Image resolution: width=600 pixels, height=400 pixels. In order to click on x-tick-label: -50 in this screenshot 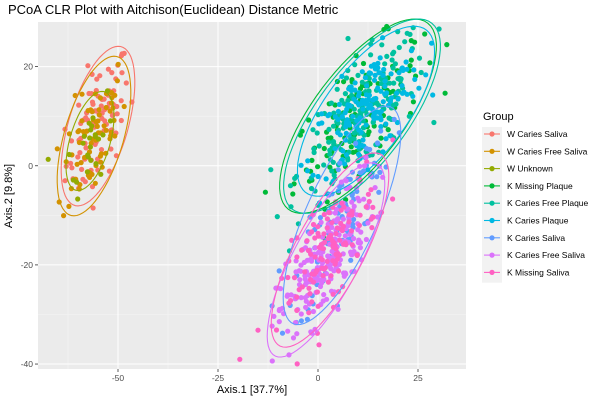, I will do `click(118, 378)`.